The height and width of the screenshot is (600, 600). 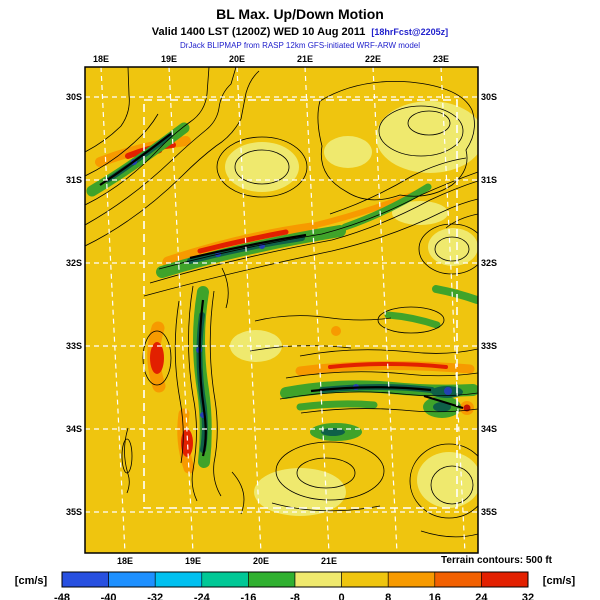 What do you see at coordinates (74, 346) in the screenshot?
I see `lat-label-left: 33S` at bounding box center [74, 346].